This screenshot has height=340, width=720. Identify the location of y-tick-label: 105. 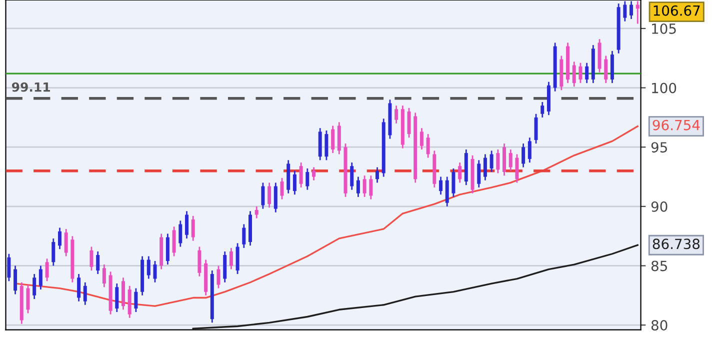
(664, 28).